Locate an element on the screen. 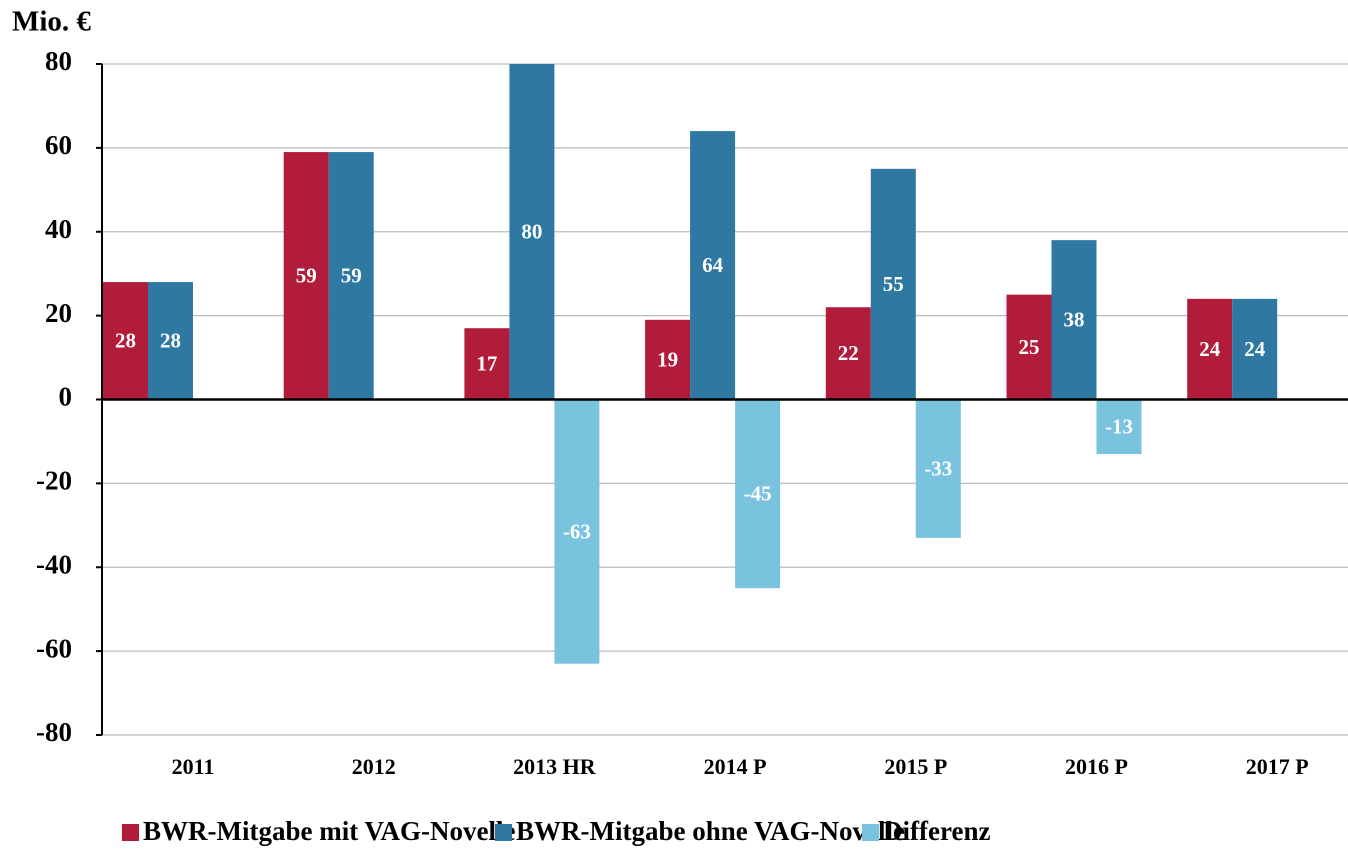 Image resolution: width=1348 pixels, height=852 pixels. data-label: 38 is located at coordinates (1074, 320).